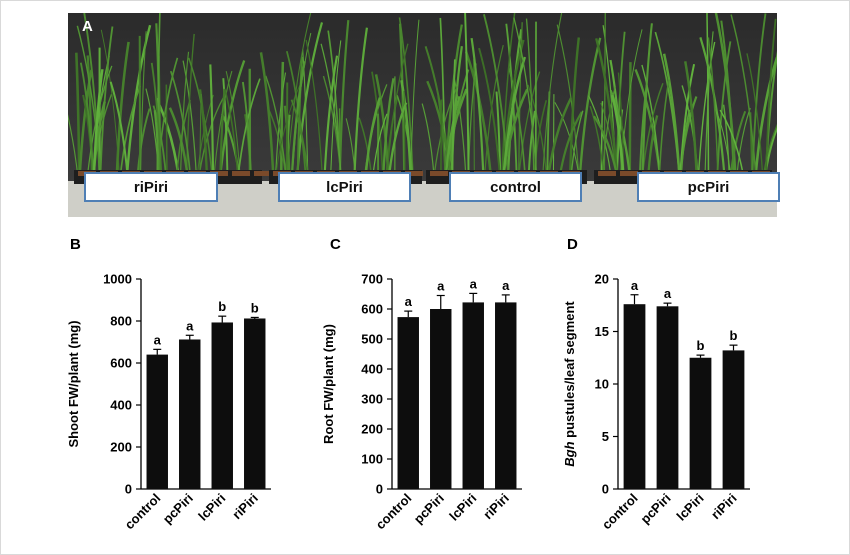  I want to click on panel-letter-a: A, so click(87, 26).